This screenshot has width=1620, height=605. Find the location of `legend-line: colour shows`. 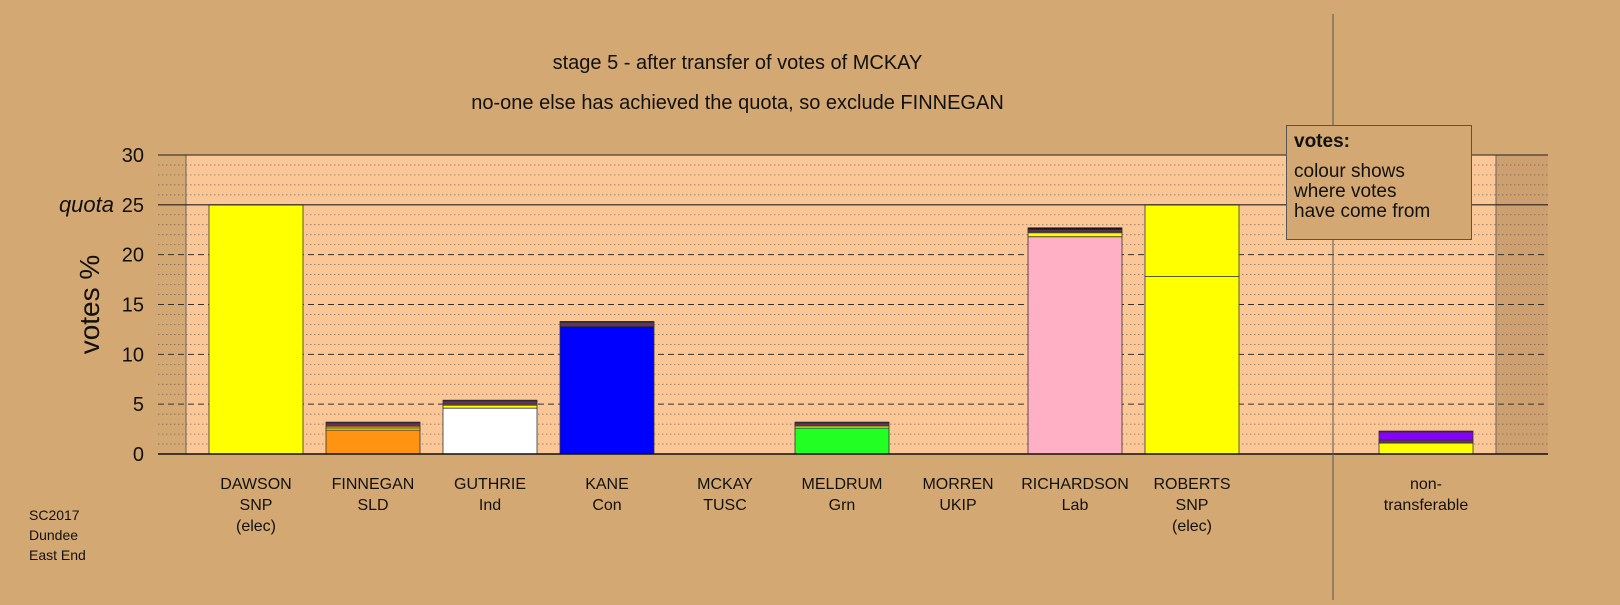

legend-line: colour shows is located at coordinates (1349, 171).